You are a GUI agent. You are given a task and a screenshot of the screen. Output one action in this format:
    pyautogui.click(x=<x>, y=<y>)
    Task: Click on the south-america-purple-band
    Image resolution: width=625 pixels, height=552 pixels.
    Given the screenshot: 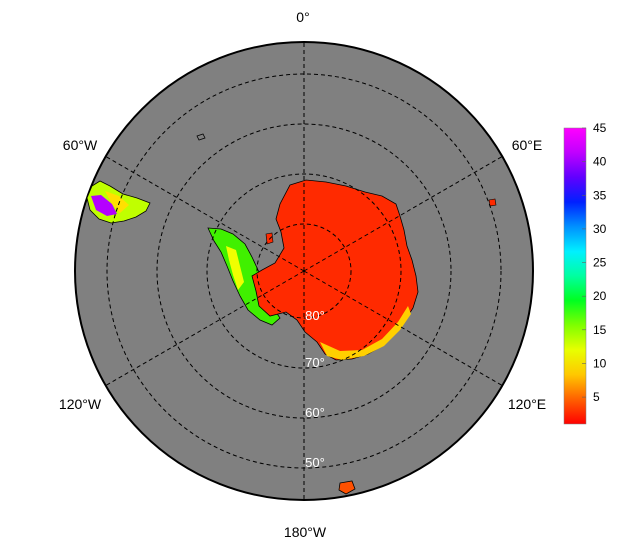 What is the action you would take?
    pyautogui.click(x=104, y=205)
    